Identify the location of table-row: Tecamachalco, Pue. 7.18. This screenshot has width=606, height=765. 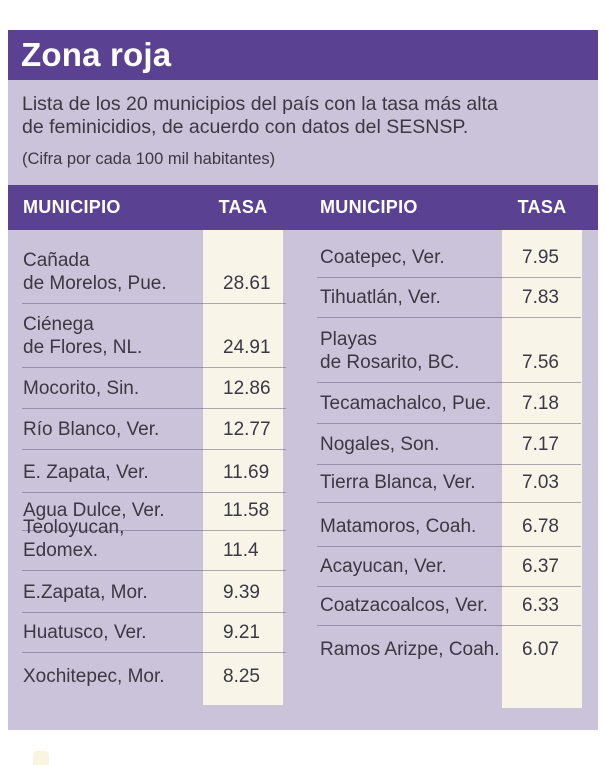
(450, 403).